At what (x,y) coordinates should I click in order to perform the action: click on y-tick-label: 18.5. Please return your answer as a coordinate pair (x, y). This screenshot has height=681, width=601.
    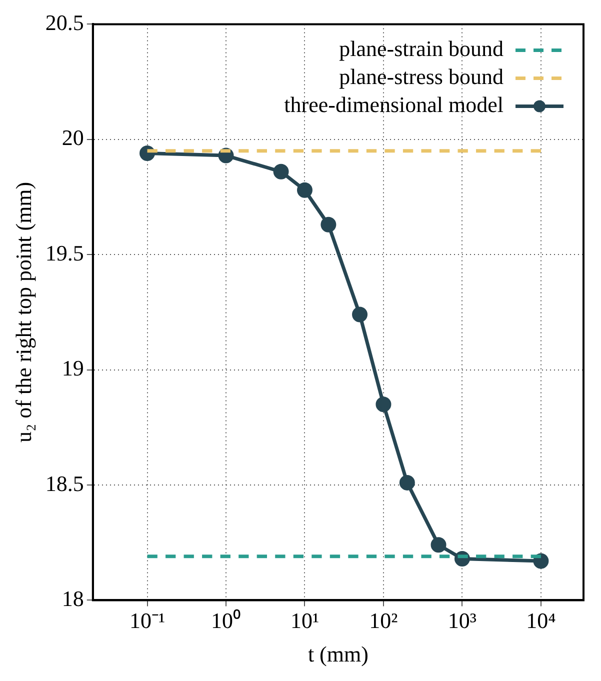
    Looking at the image, I should click on (64, 483).